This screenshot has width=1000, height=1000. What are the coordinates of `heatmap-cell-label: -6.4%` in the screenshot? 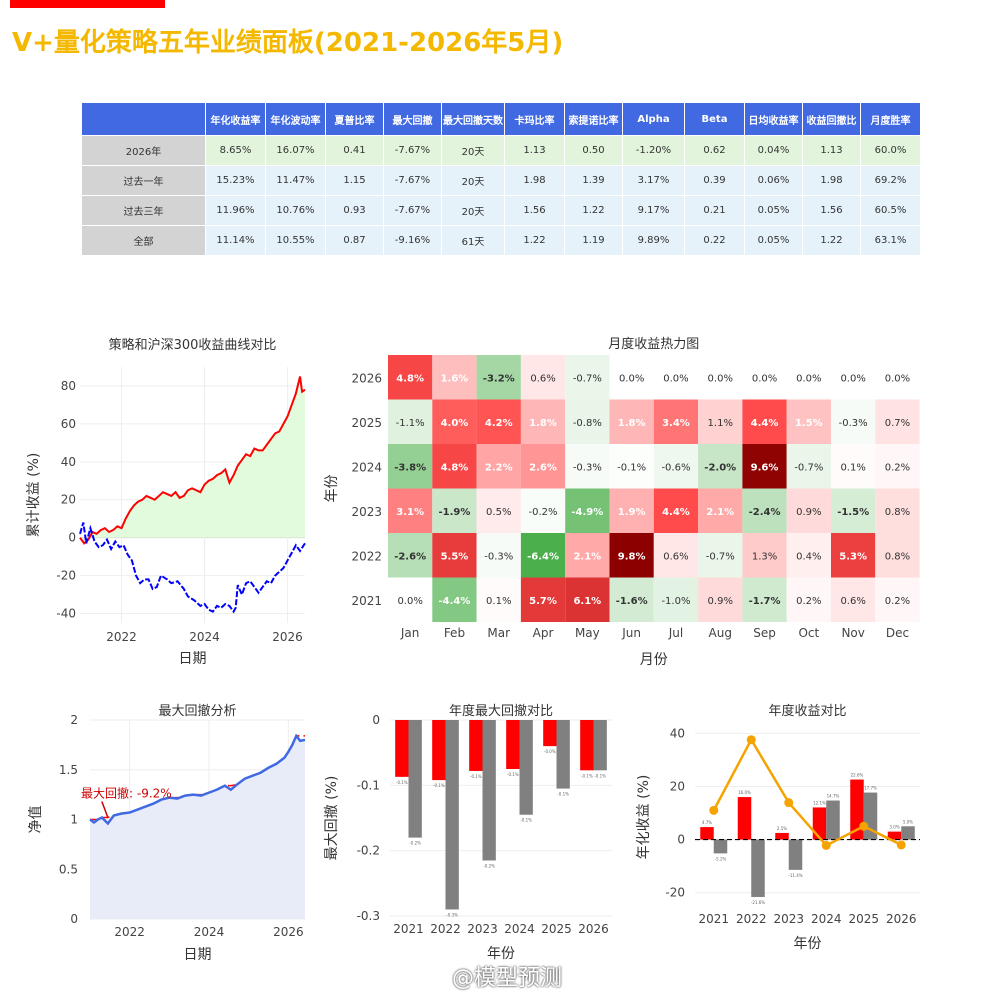 It's located at (543, 556).